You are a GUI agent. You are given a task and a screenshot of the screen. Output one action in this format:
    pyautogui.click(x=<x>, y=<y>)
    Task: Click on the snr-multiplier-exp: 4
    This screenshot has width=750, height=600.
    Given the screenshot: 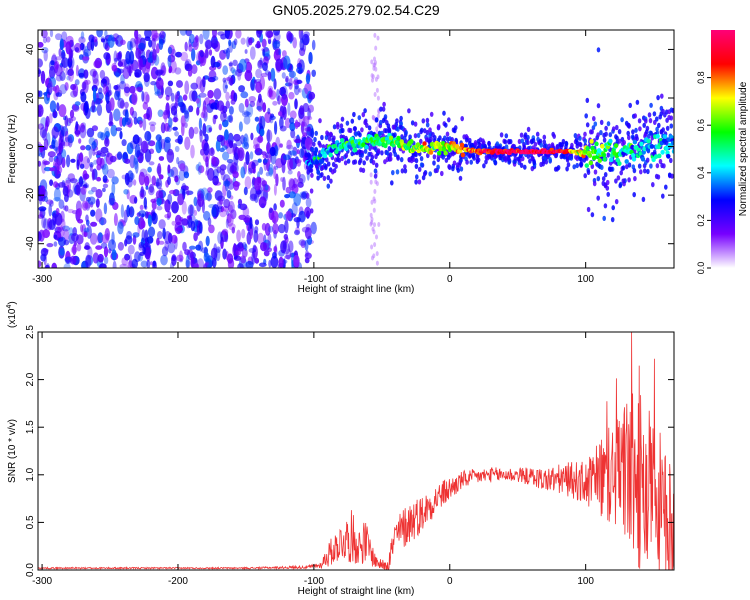 What is the action you would take?
    pyautogui.click(x=9, y=307)
    